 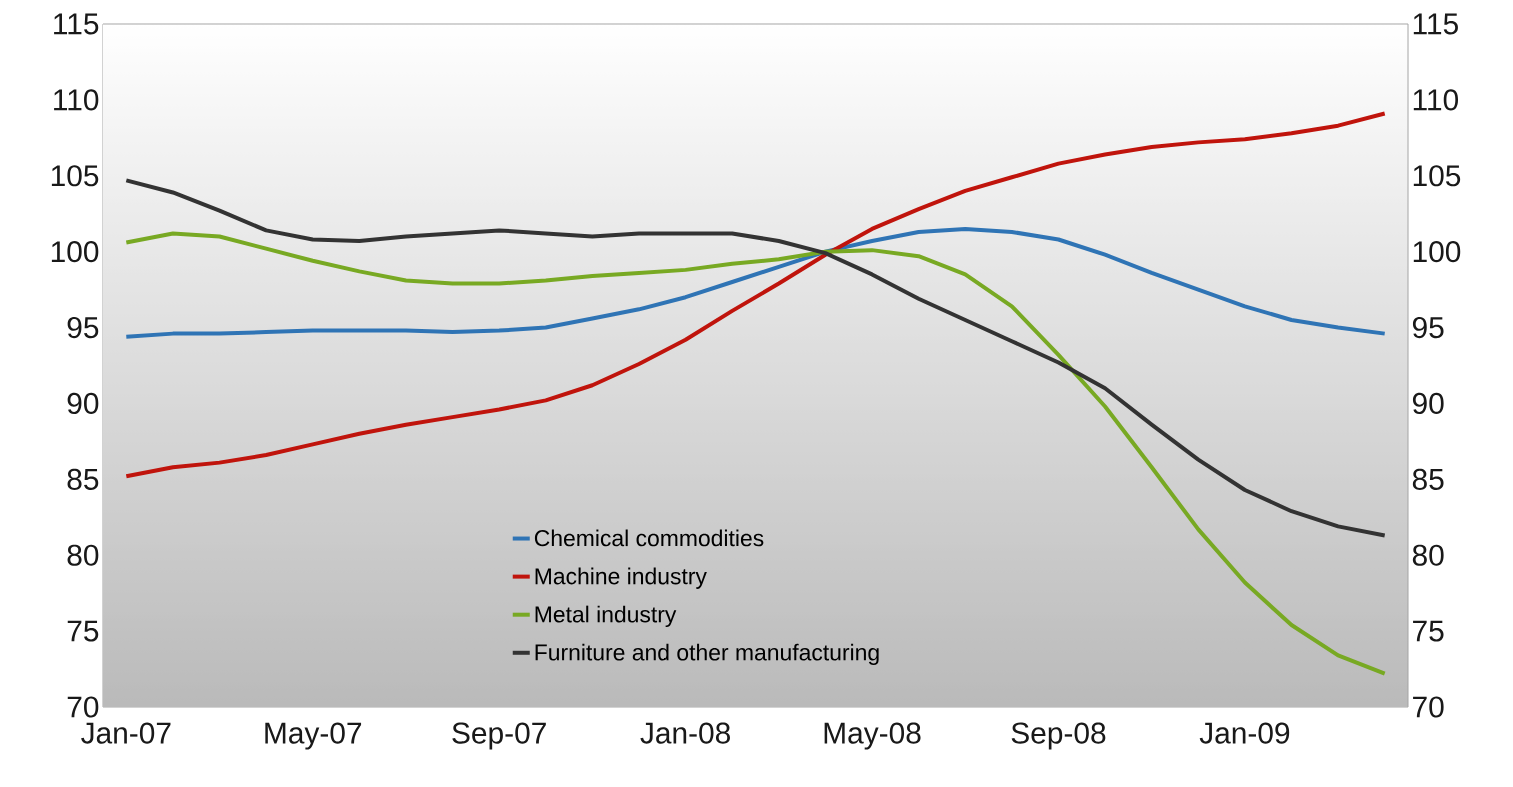 What do you see at coordinates (76, 24) in the screenshot?
I see `y-tick-label: 115` at bounding box center [76, 24].